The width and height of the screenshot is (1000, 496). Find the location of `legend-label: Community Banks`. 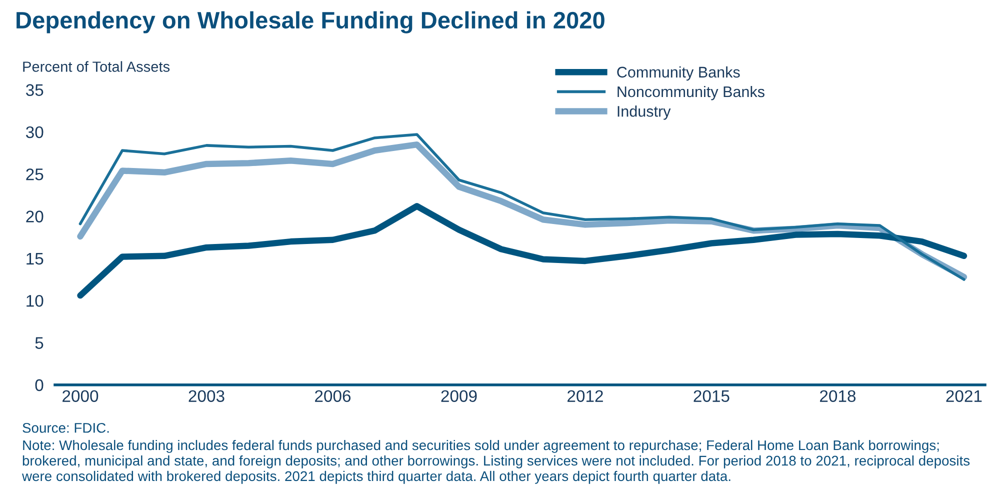

legend-label: Community Banks is located at coordinates (678, 73).